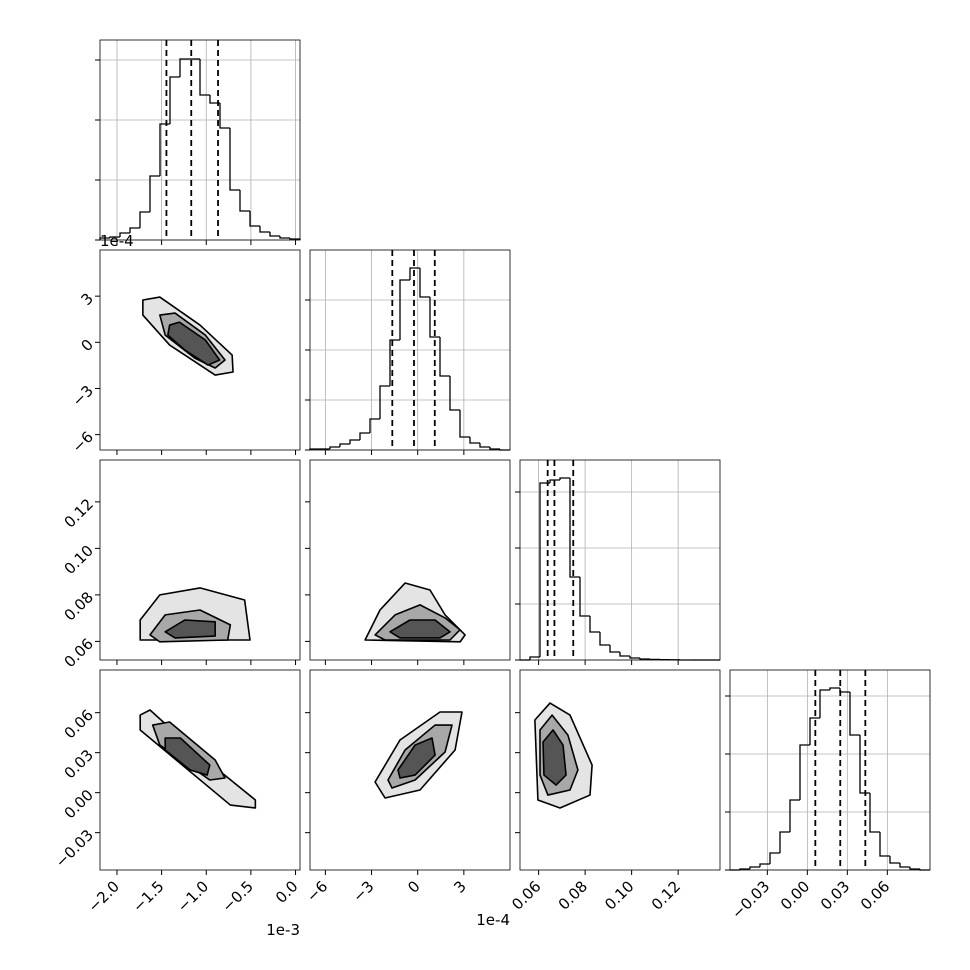 This screenshot has width=970, height=970. Describe the element at coordinates (619, 895) in the screenshot. I see `x-tick-label: 0.10` at that location.